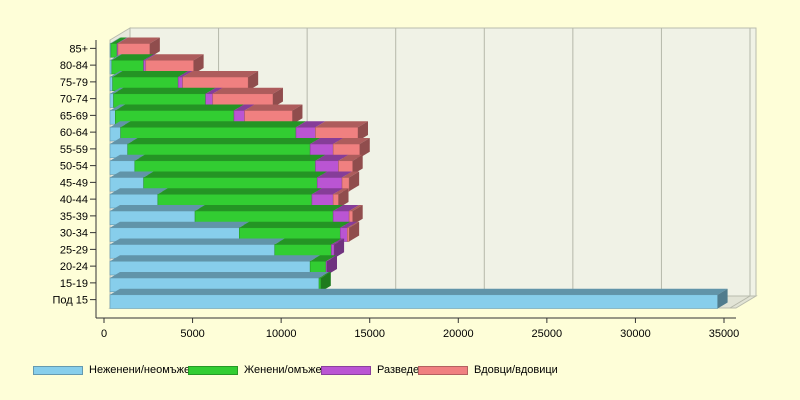  What do you see at coordinates (58, 370) in the screenshot?
I see `legend-swatch-single` at bounding box center [58, 370].